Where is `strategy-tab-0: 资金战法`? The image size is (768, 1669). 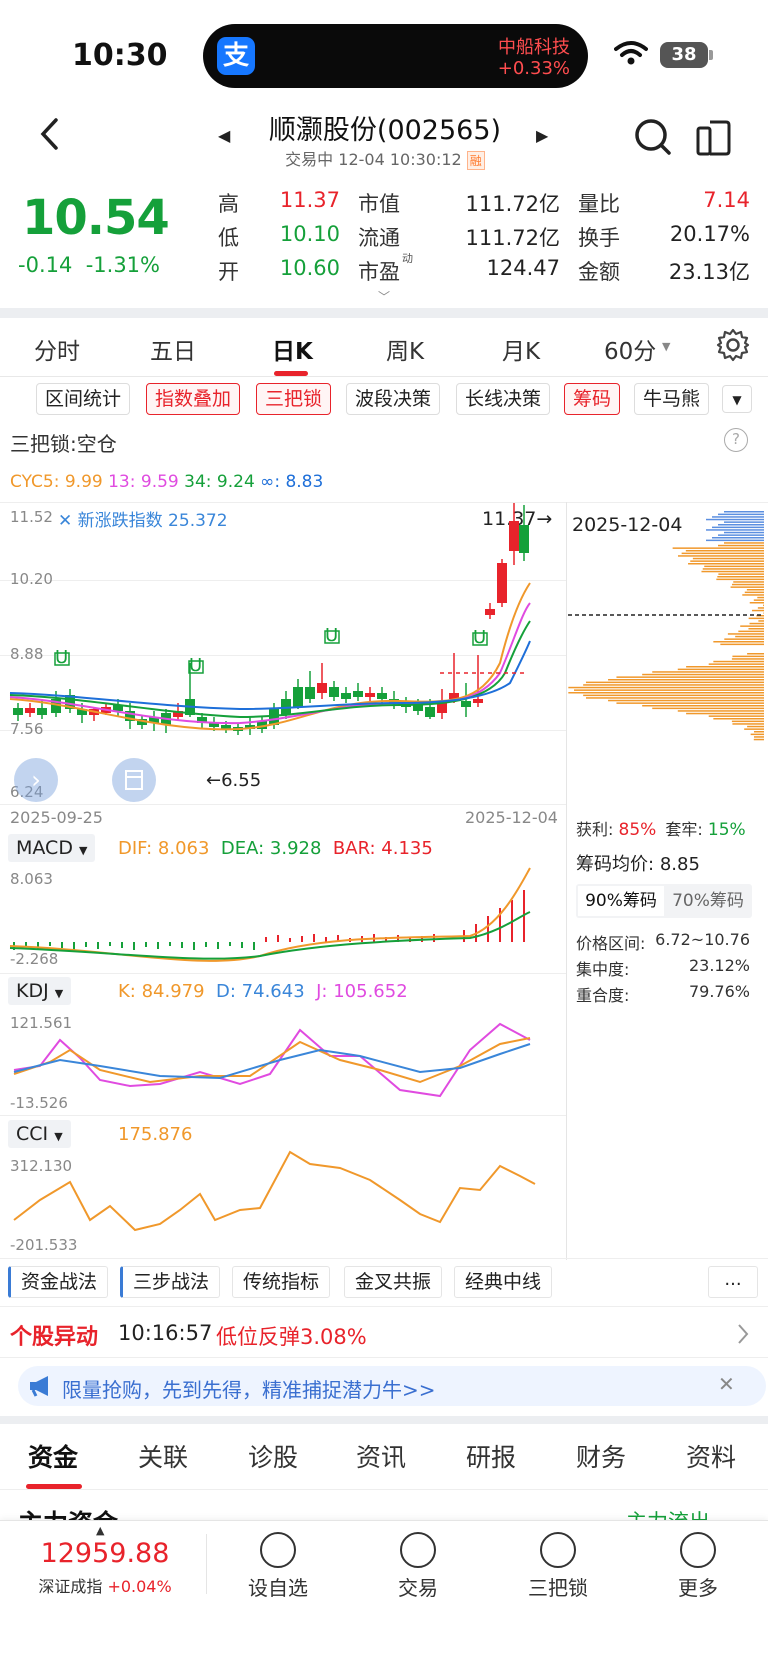
strategy-tab-0: 资金战法 is located at coordinates (58, 1282).